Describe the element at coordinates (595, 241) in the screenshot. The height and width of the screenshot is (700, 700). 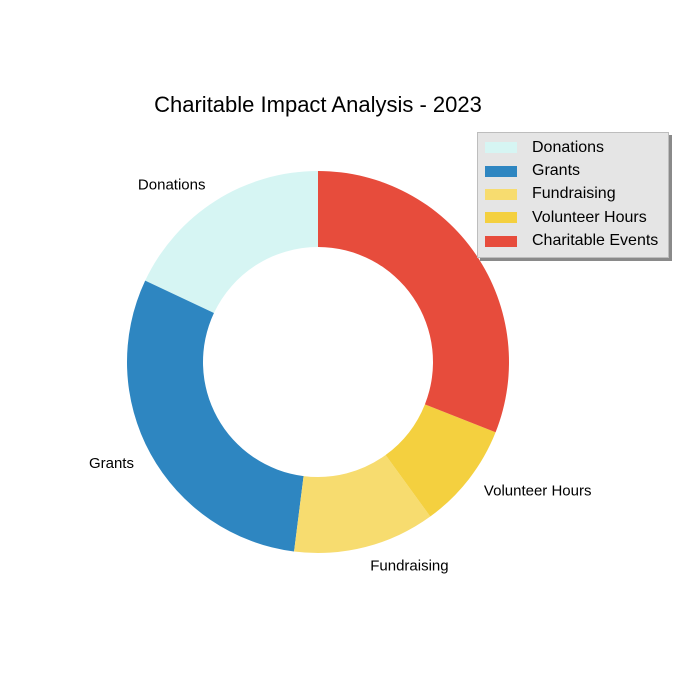
I see `legend-label: Charitable Events` at that location.